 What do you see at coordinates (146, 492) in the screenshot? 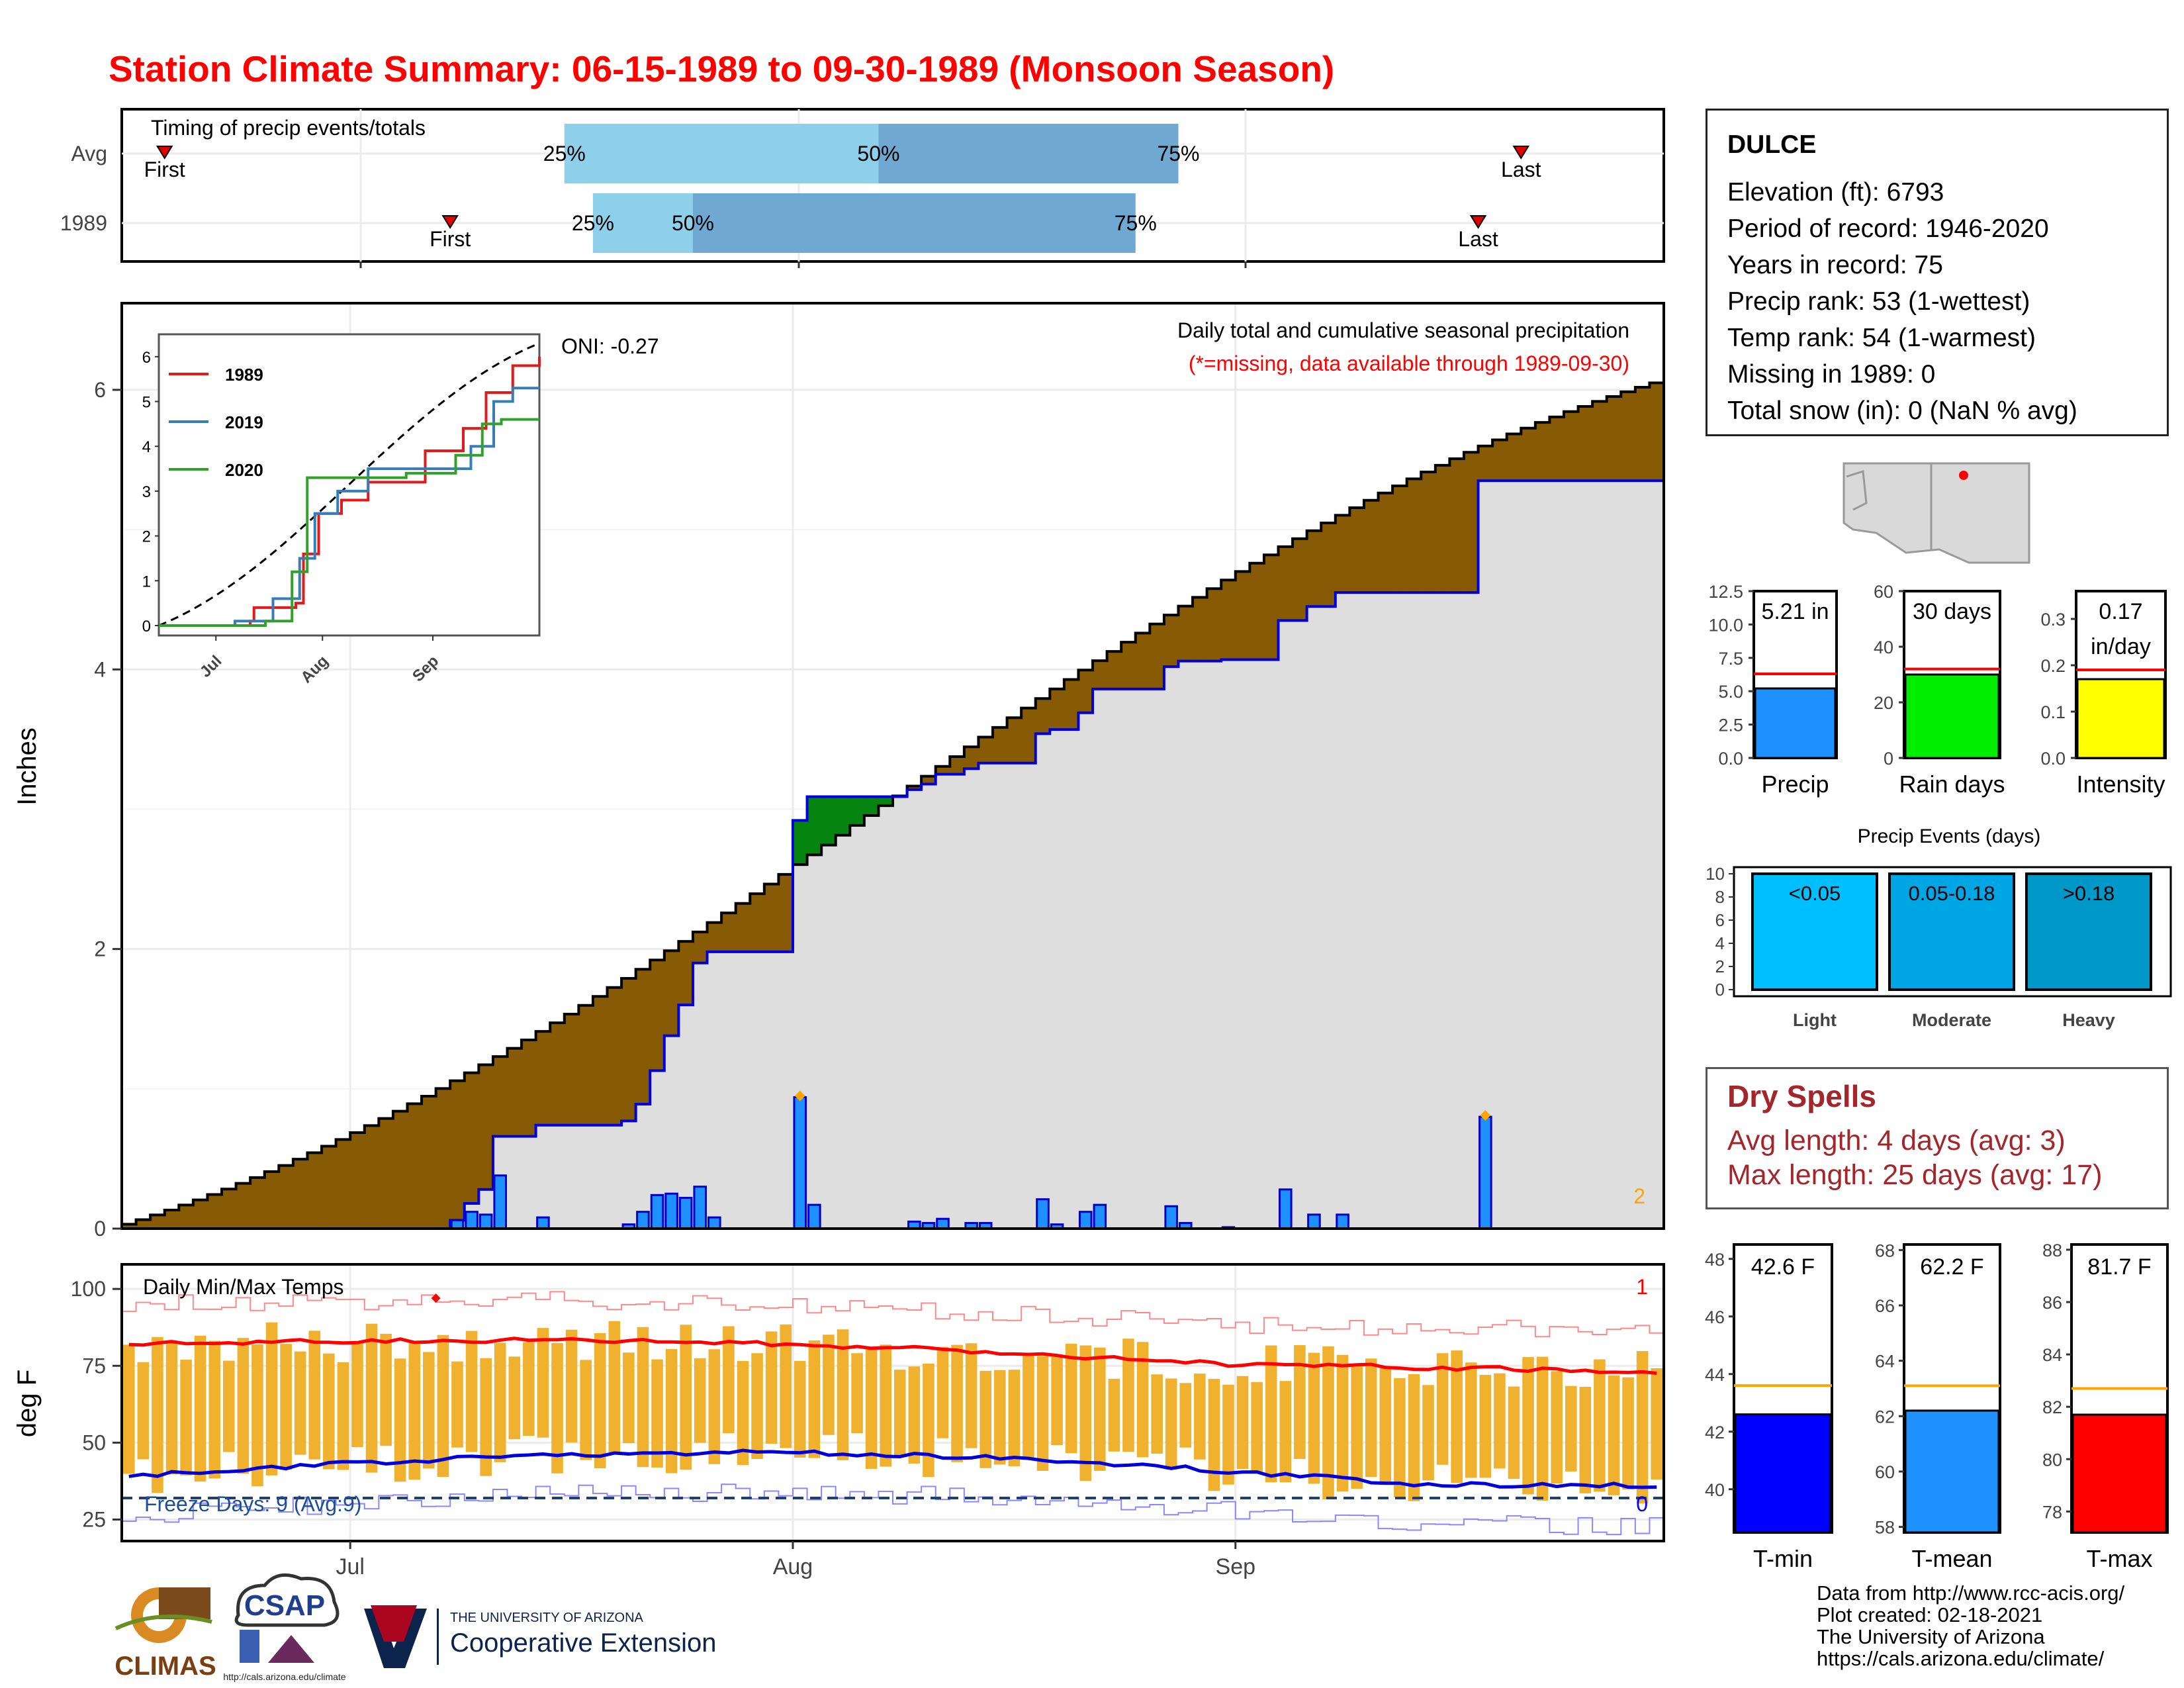
I see `inset-ytick-label: 3` at bounding box center [146, 492].